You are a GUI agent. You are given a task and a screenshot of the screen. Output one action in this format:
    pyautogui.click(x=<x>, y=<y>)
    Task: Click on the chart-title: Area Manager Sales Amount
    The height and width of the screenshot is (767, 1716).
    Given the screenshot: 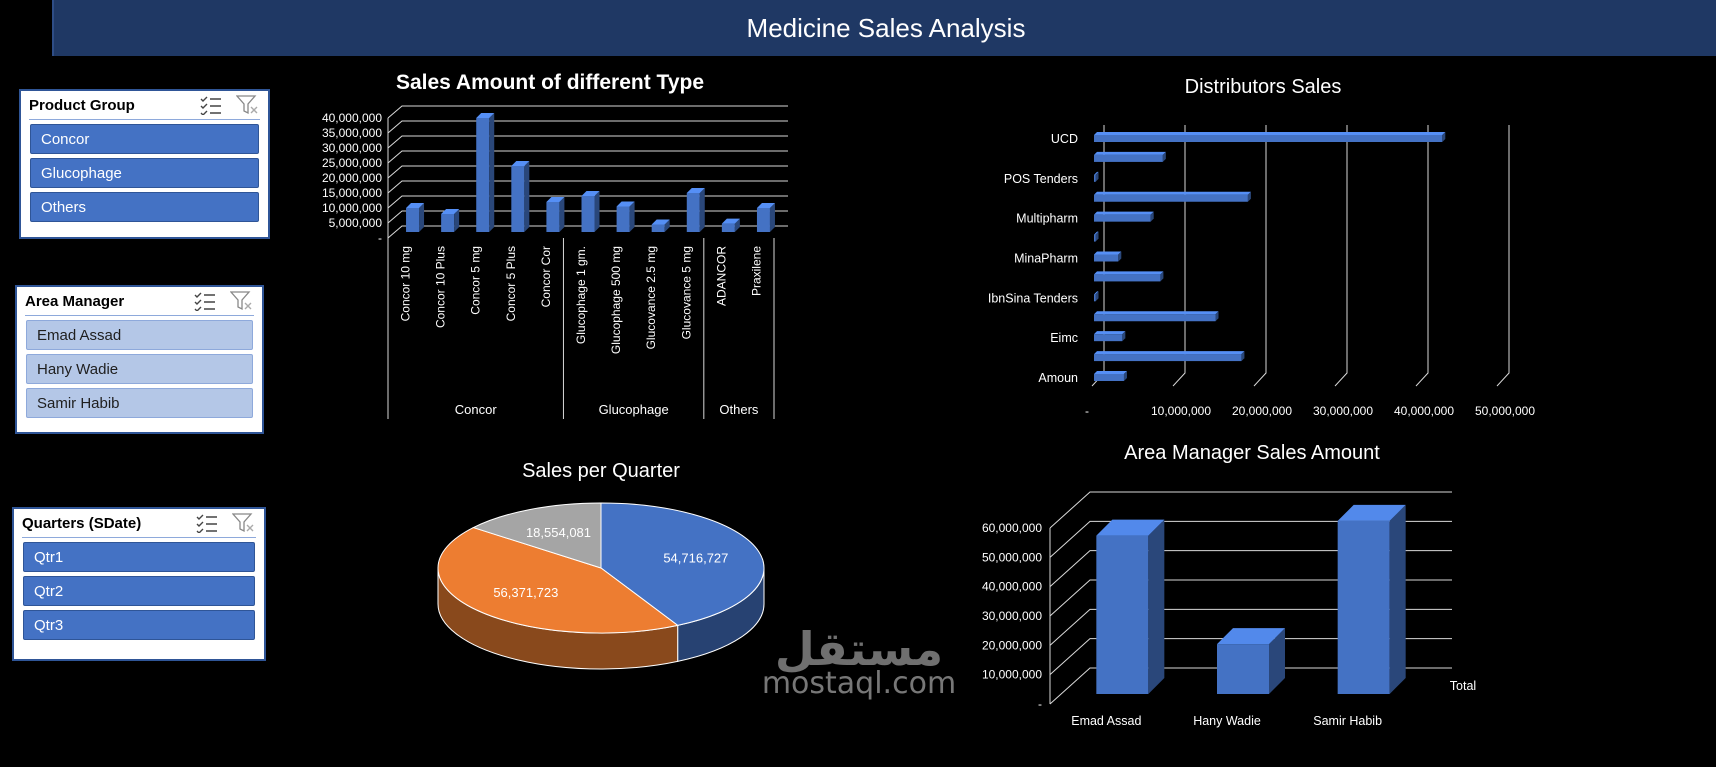 What is the action you would take?
    pyautogui.click(x=1252, y=453)
    